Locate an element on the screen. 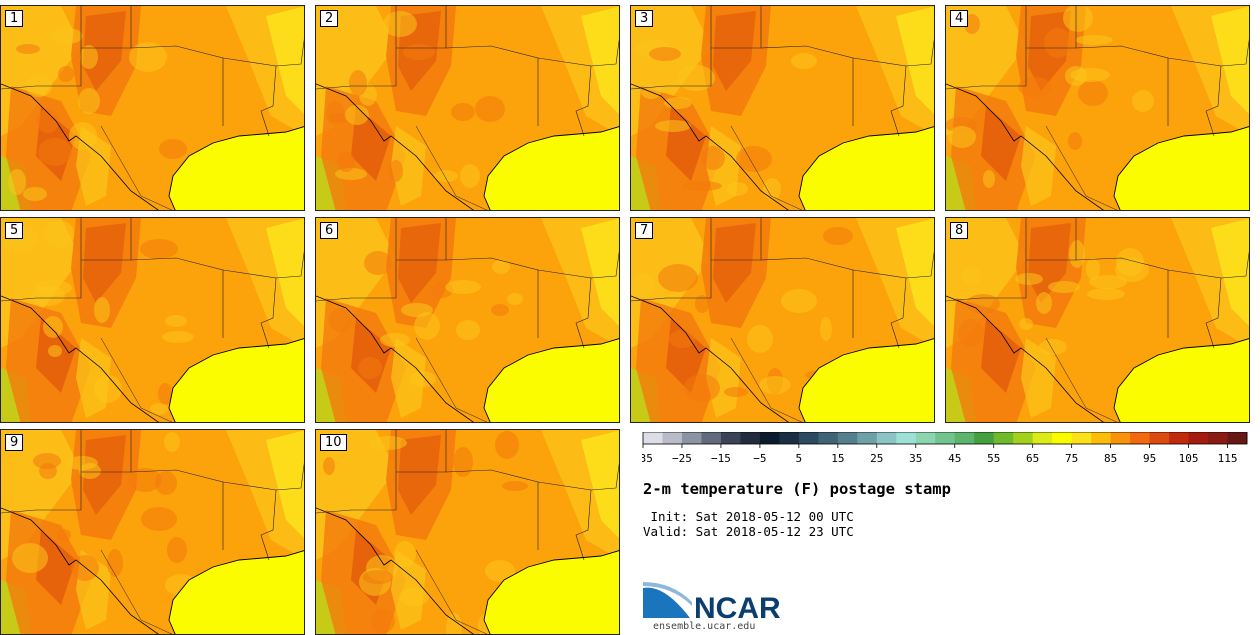 The width and height of the screenshot is (1260, 635). logo-swoosh-blue is located at coordinates (666, 602).